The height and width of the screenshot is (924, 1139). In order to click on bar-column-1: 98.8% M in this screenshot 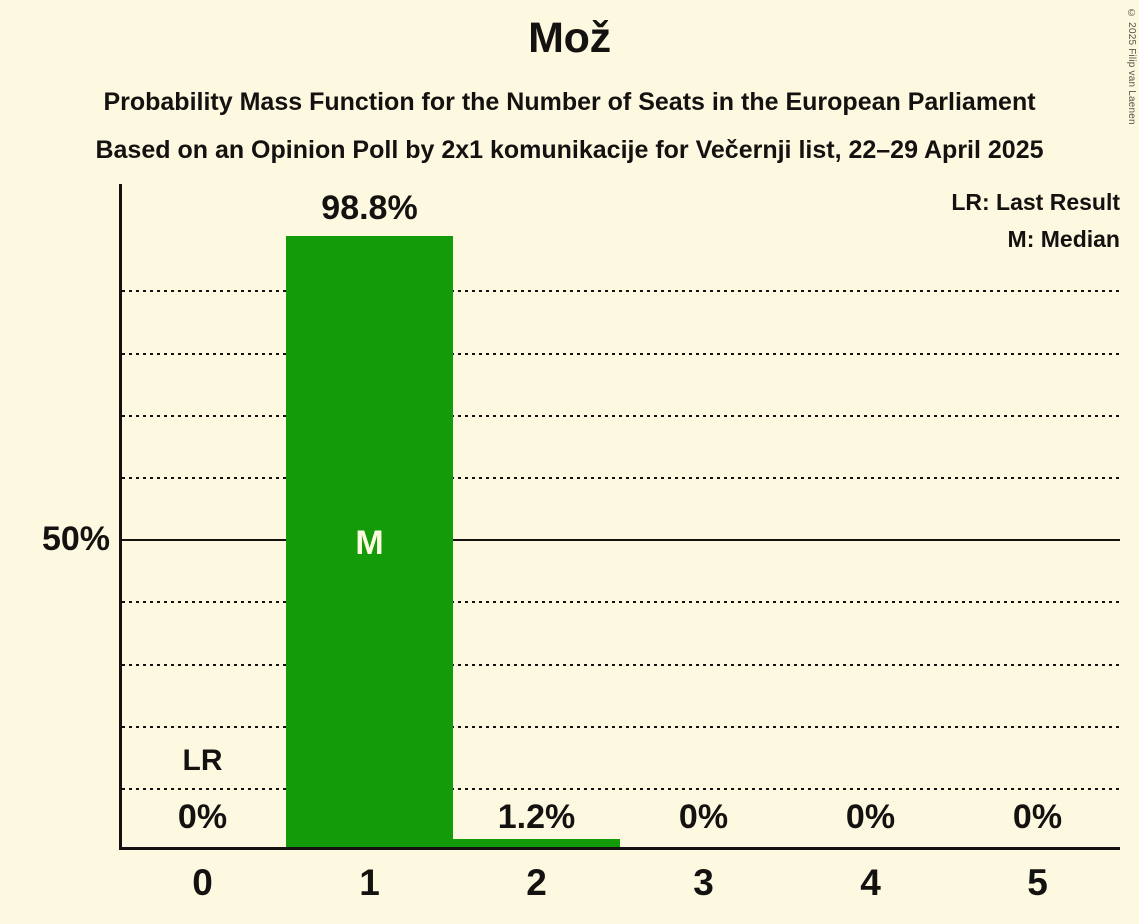, I will do `click(369, 515)`.